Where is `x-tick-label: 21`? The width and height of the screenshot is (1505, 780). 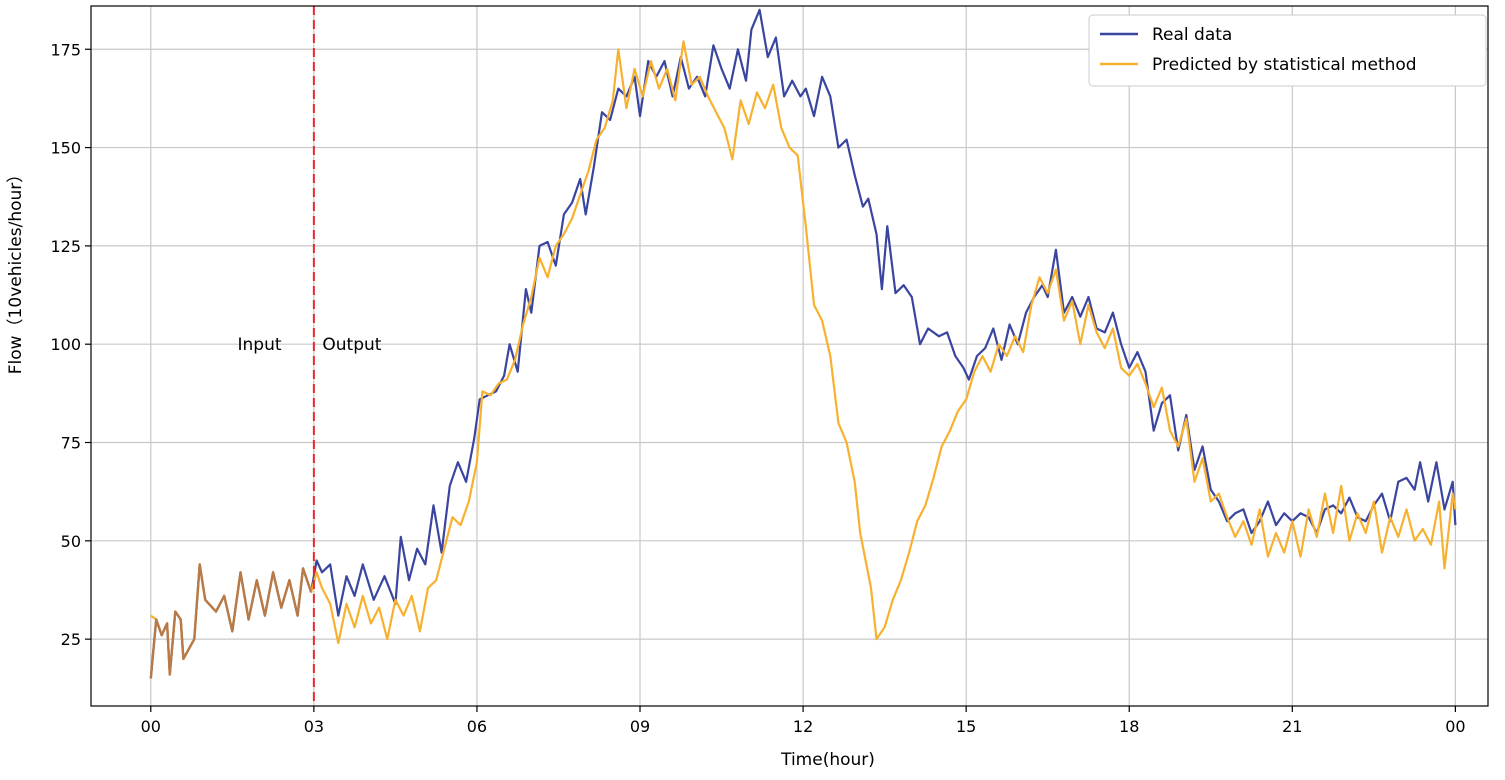
x-tick-label: 21 is located at coordinates (1292, 726).